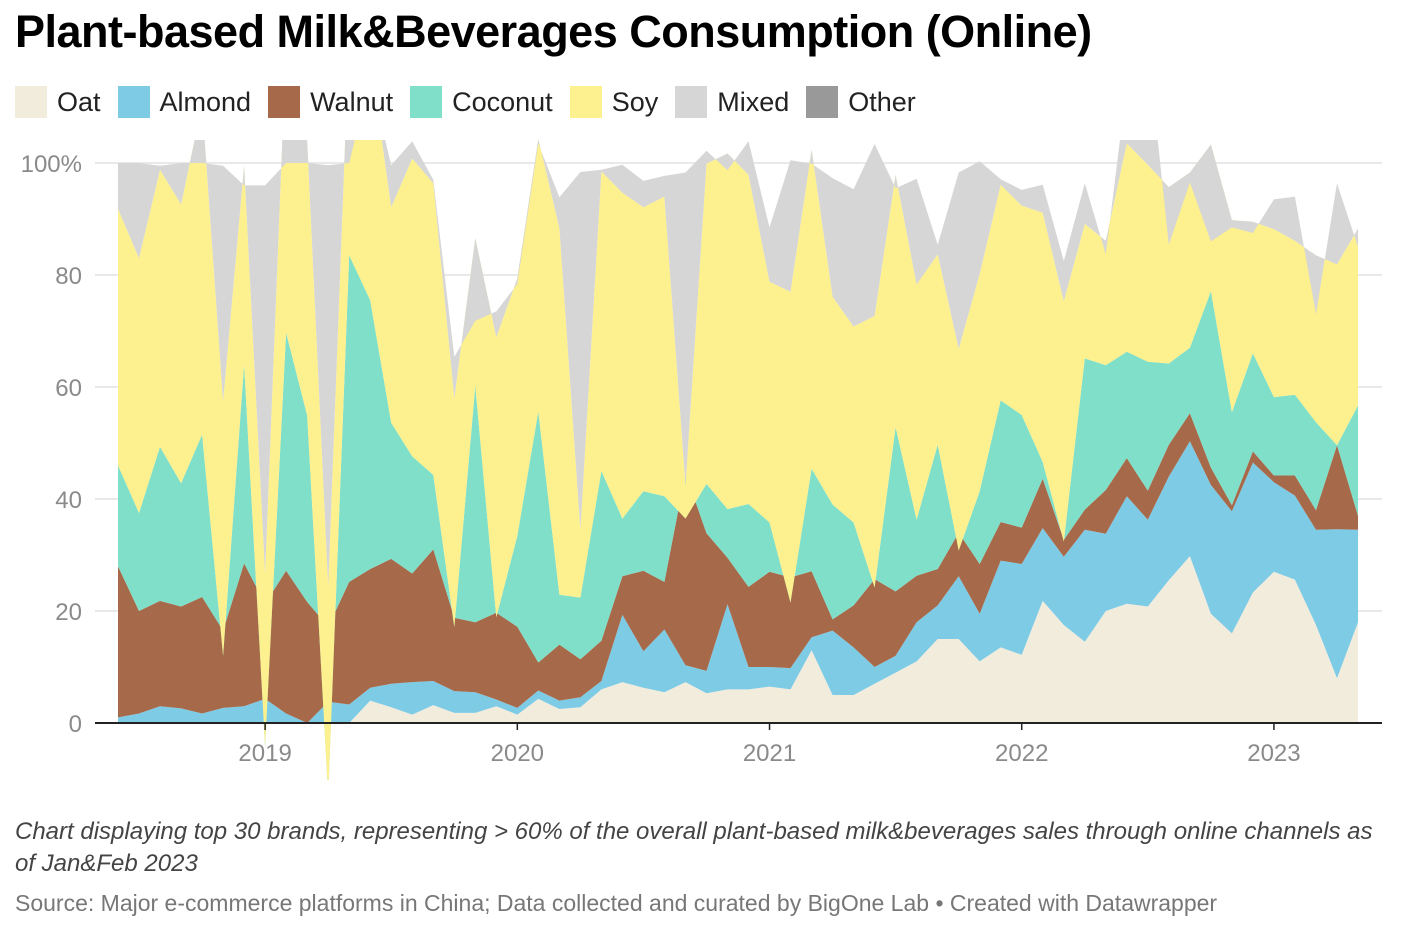 The height and width of the screenshot is (938, 1402). I want to click on legend-label-oat: Oat, so click(79, 101).